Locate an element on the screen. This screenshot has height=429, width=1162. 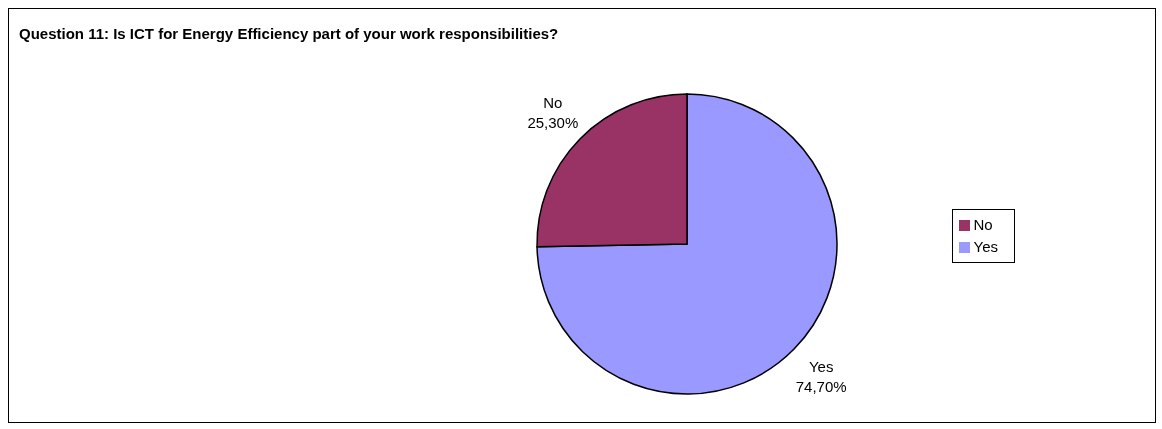
legend-label: No is located at coordinates (983, 224).